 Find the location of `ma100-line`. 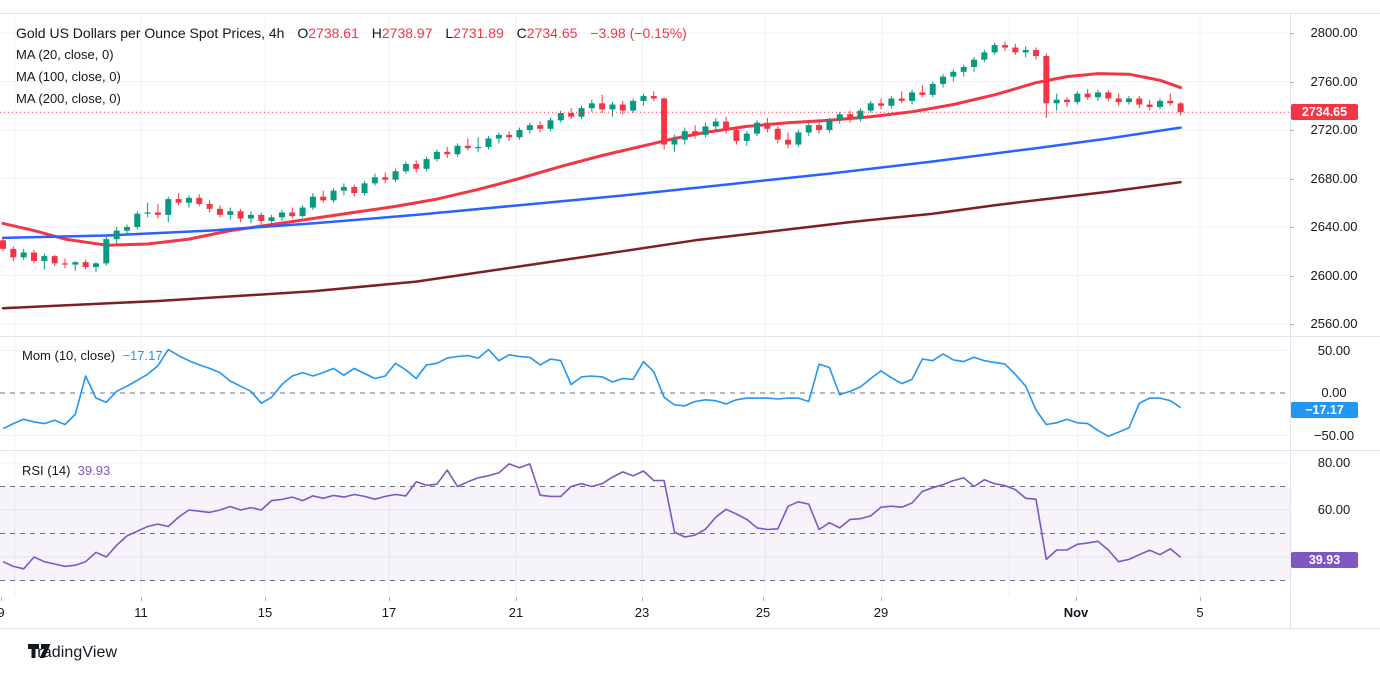

ma100-line is located at coordinates (591, 183).